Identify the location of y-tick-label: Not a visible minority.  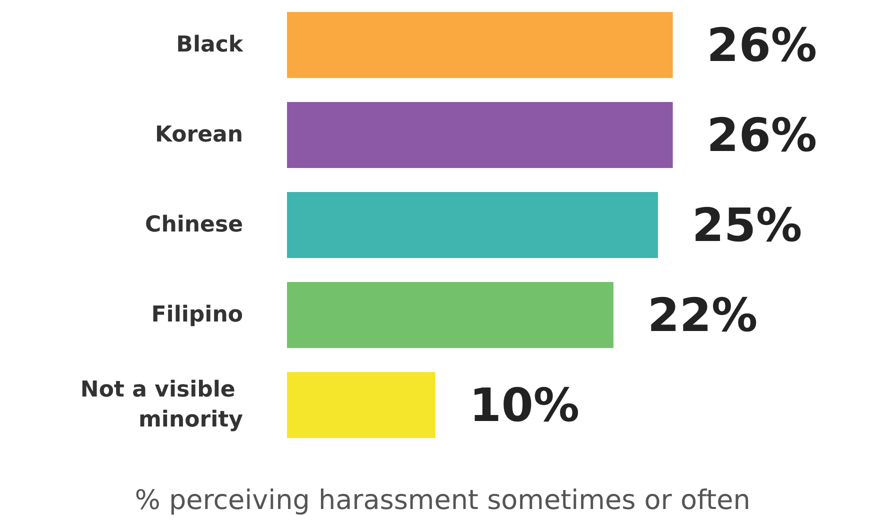
(161, 405).